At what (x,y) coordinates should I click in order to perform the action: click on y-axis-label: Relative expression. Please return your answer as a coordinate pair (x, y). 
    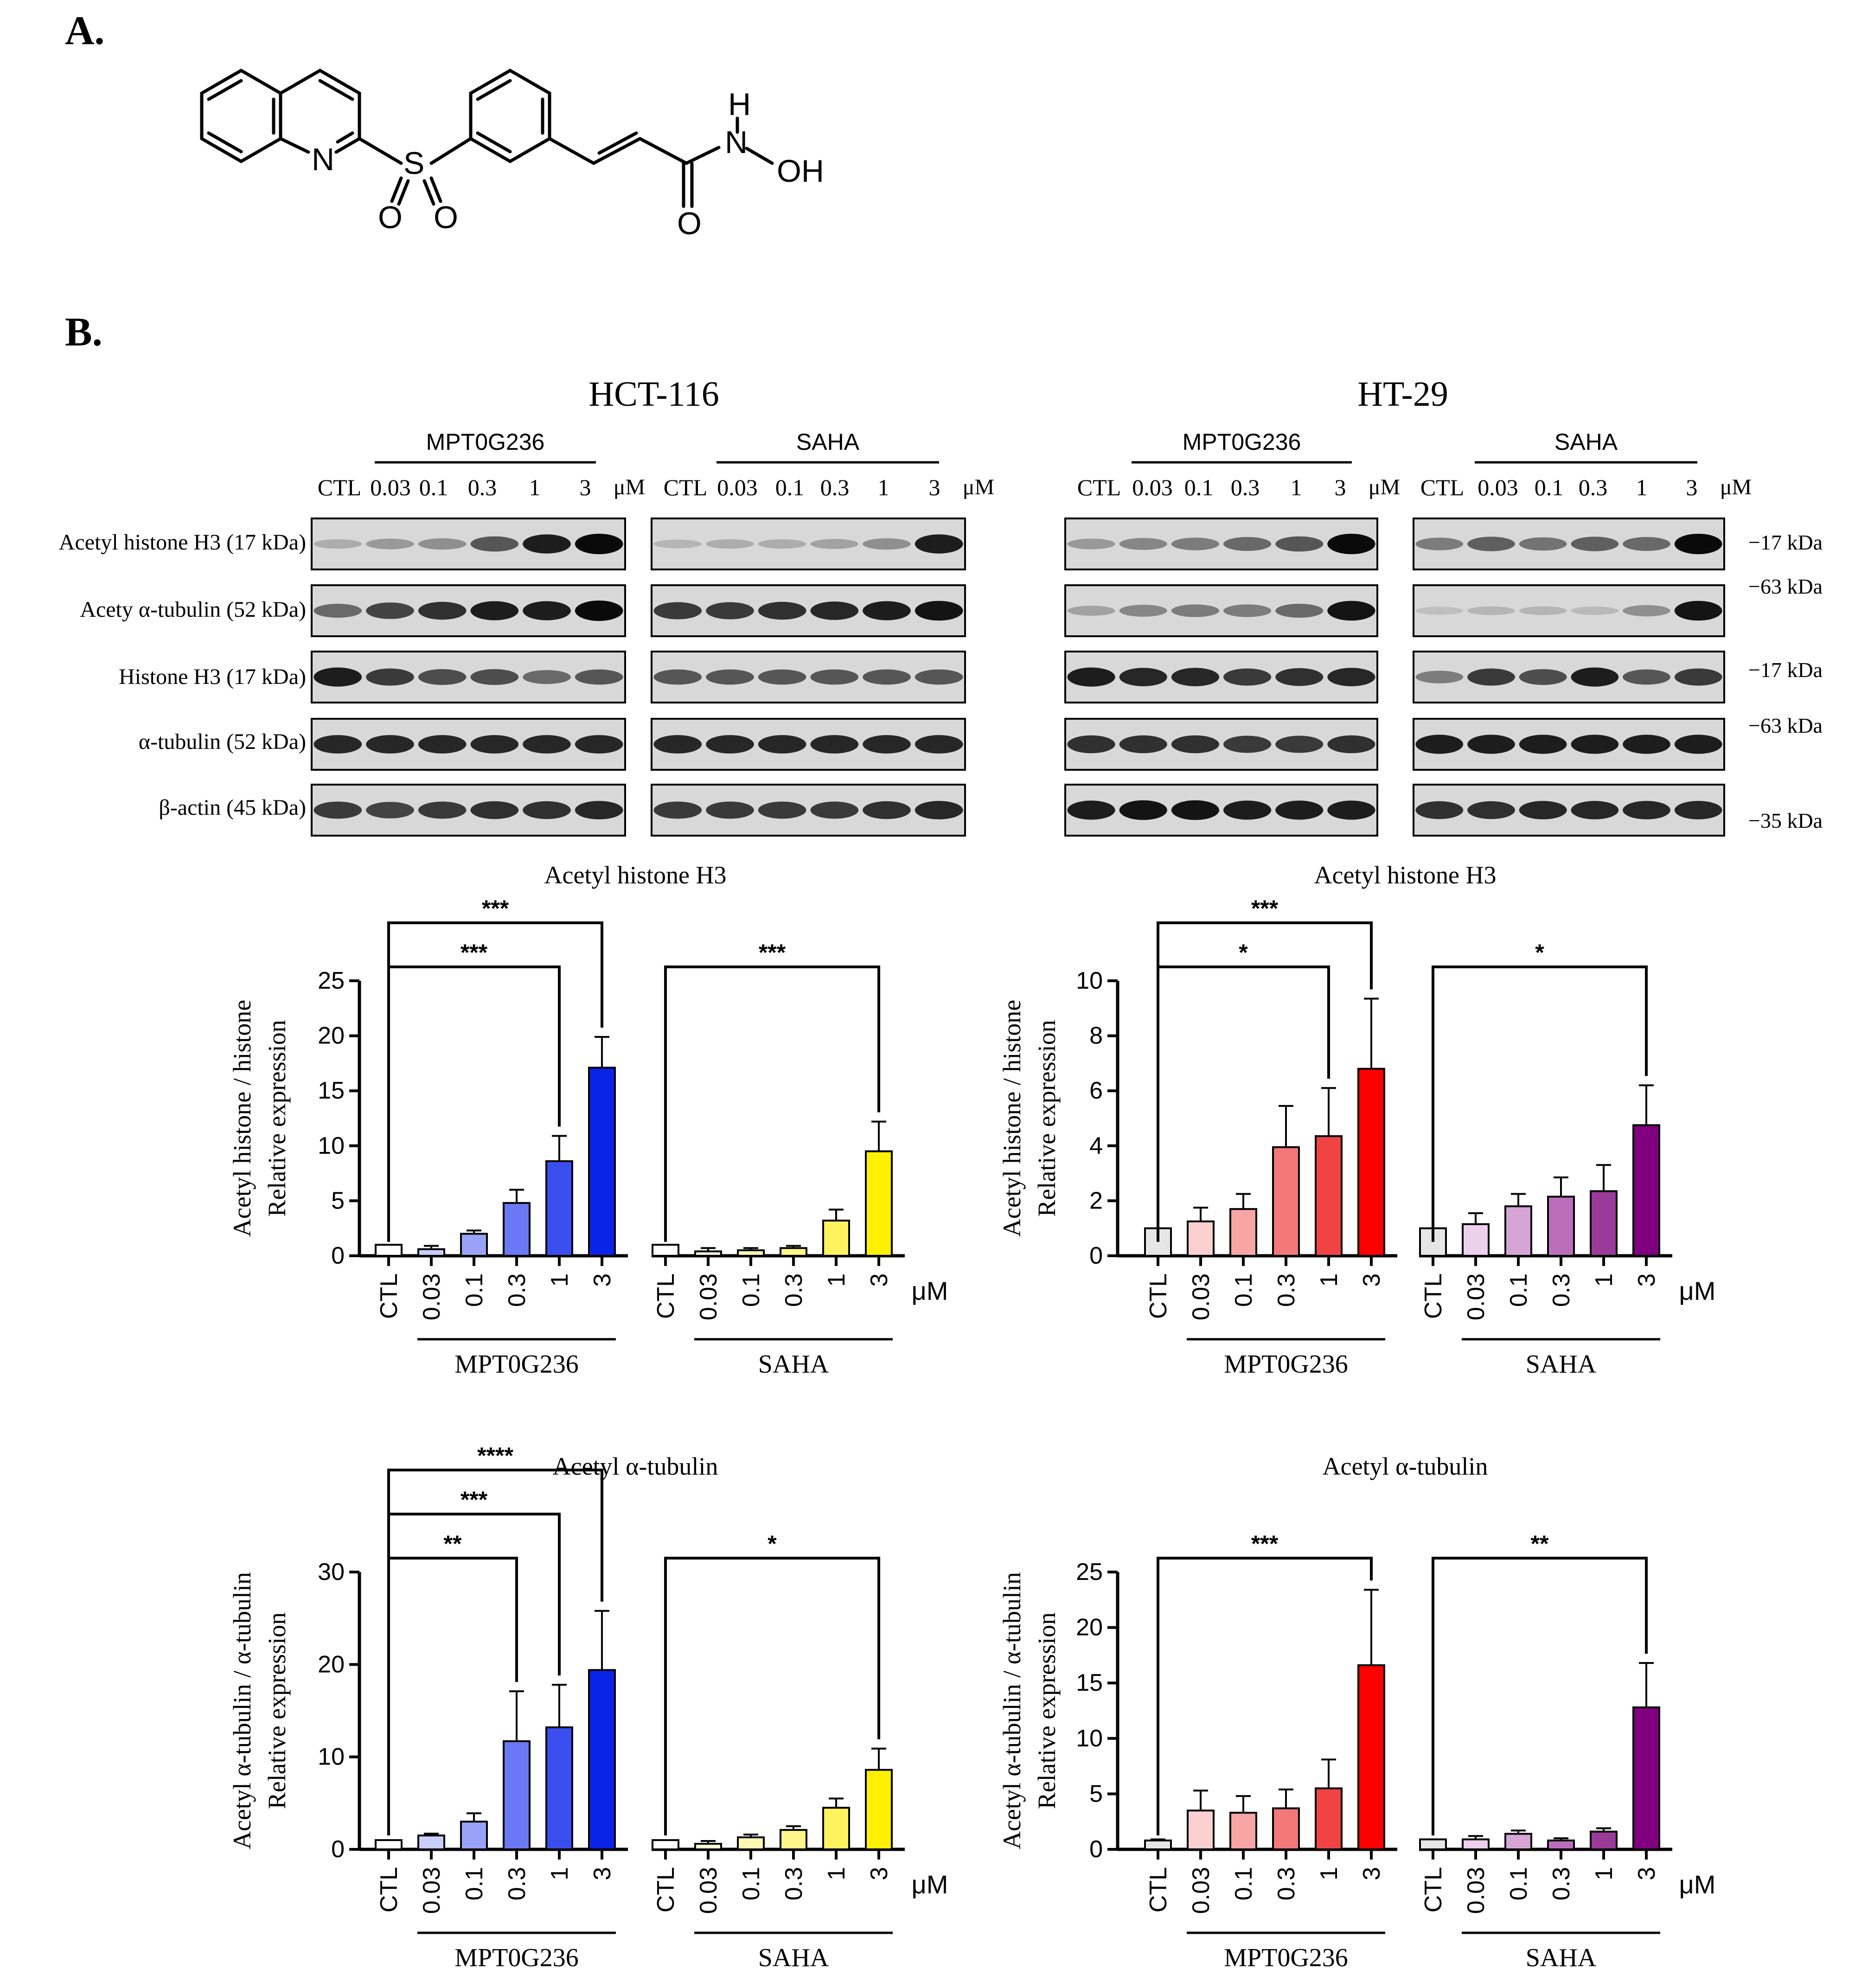
    Looking at the image, I should click on (1047, 1711).